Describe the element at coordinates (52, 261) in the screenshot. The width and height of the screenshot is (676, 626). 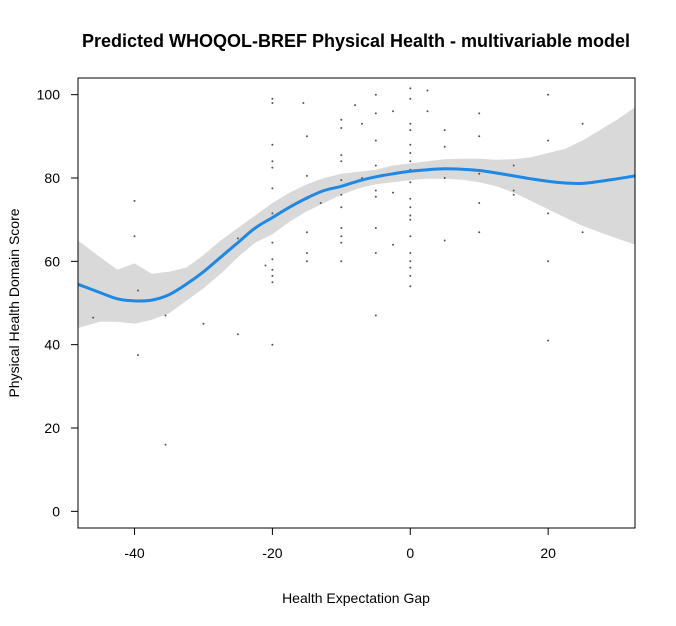
I see `y-tick-label: 60` at that location.